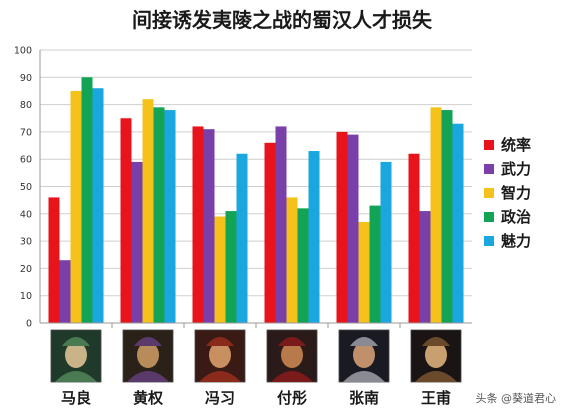 This screenshot has height=413, width=563. I want to click on bar-马良-智力, so click(76, 206).